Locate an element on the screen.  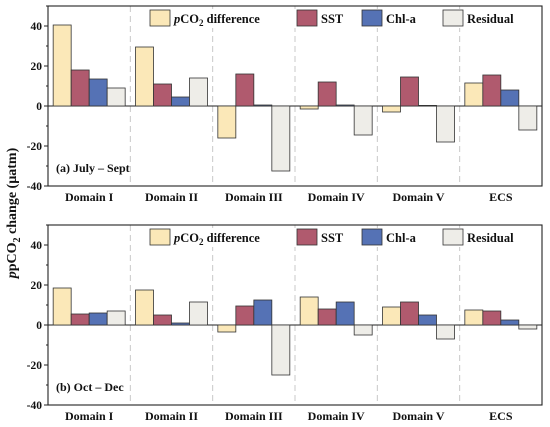
panel-label: (b) Oct – Dec is located at coordinates (90, 387).